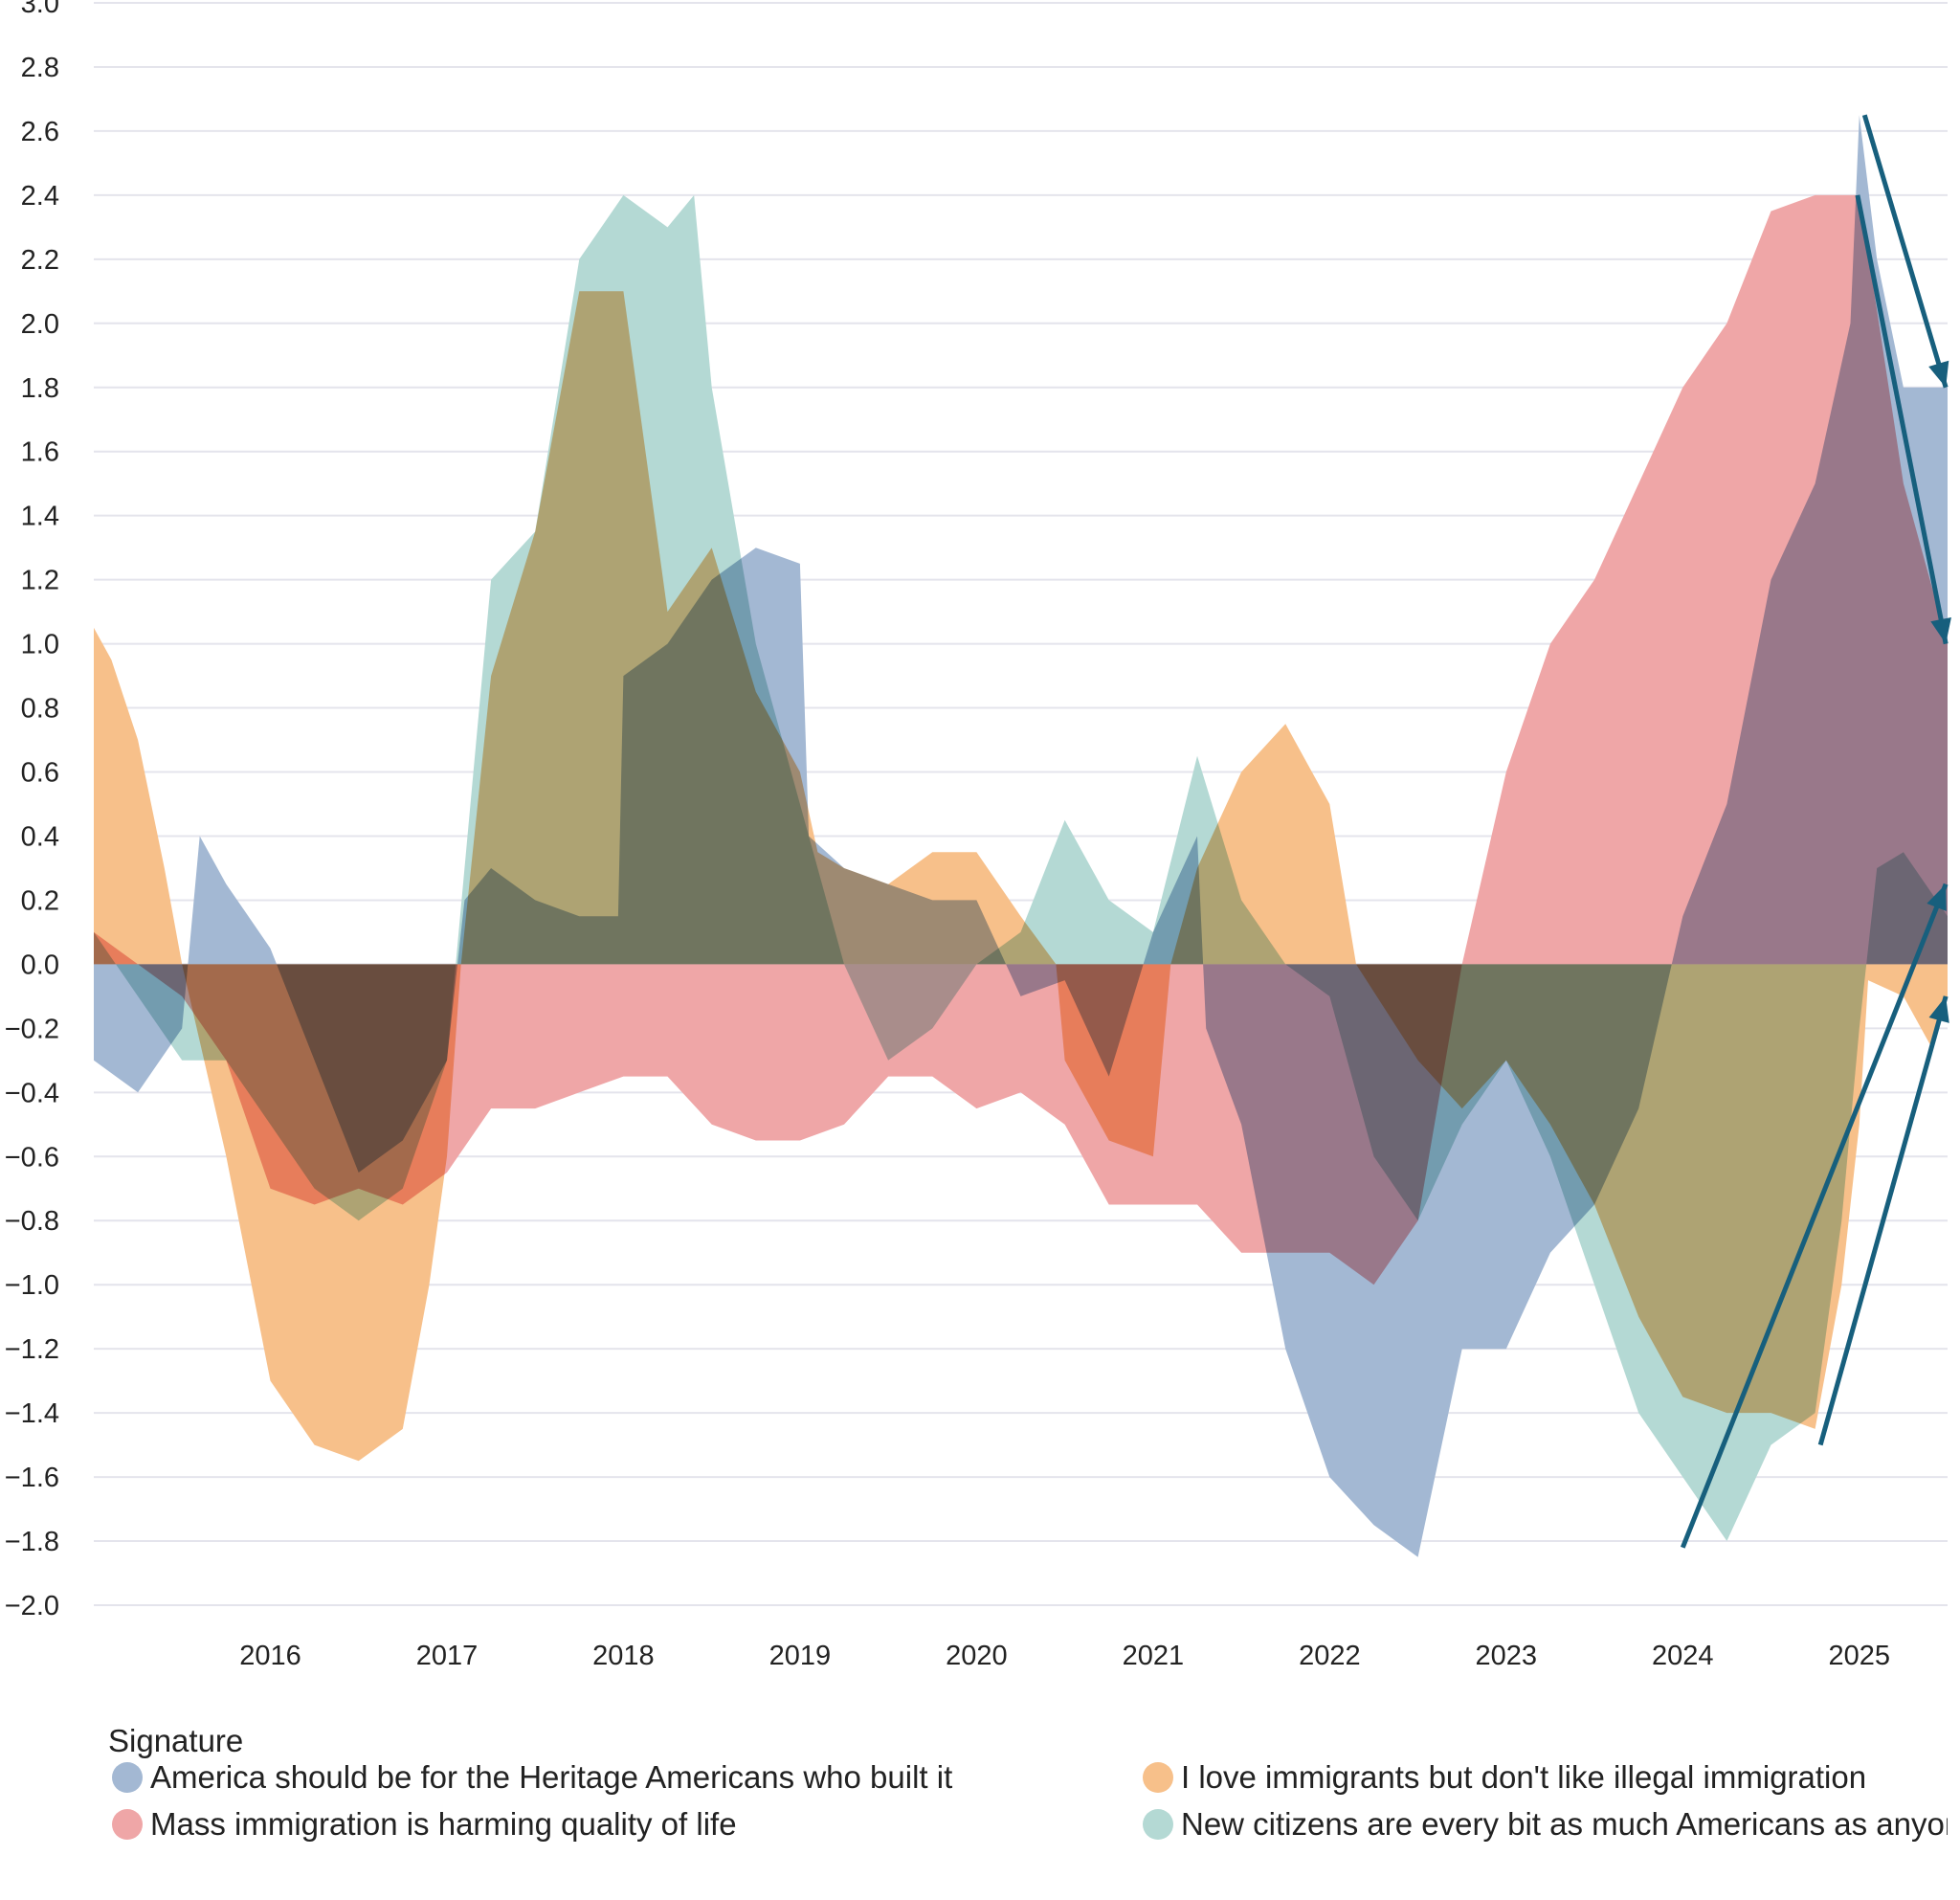 This screenshot has width=1960, height=1900. What do you see at coordinates (40, 132) in the screenshot?
I see `y-tick-label: 2.6` at bounding box center [40, 132].